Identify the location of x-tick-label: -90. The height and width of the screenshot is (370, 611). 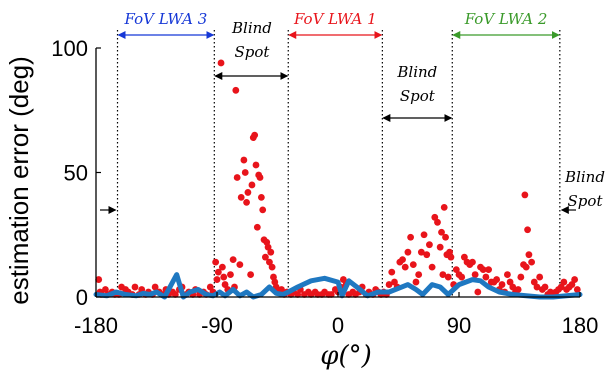
(217, 325).